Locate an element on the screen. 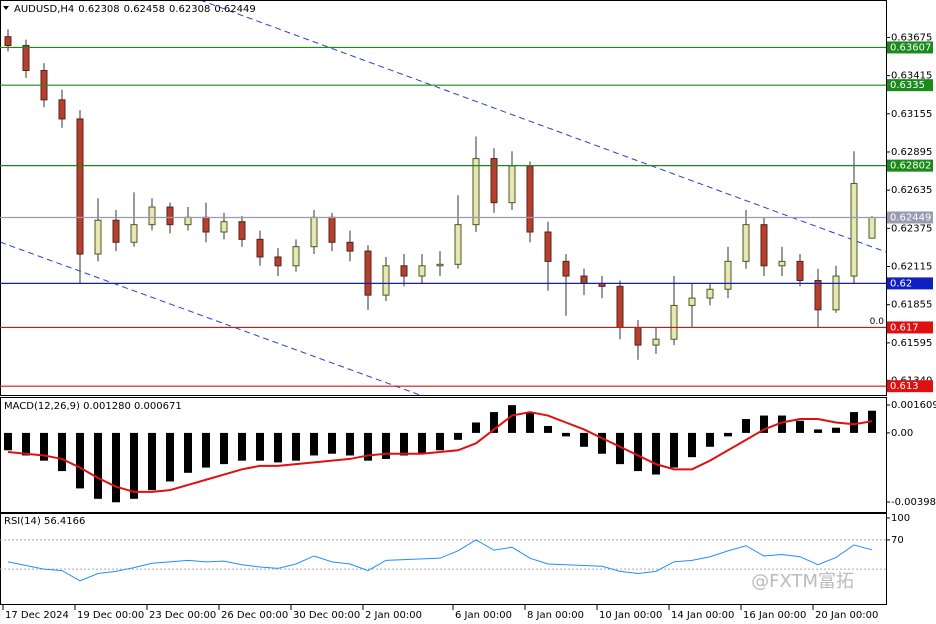 Image resolution: width=936 pixels, height=624 pixels. y-tick-label: 0.001609 is located at coordinates (913, 405).